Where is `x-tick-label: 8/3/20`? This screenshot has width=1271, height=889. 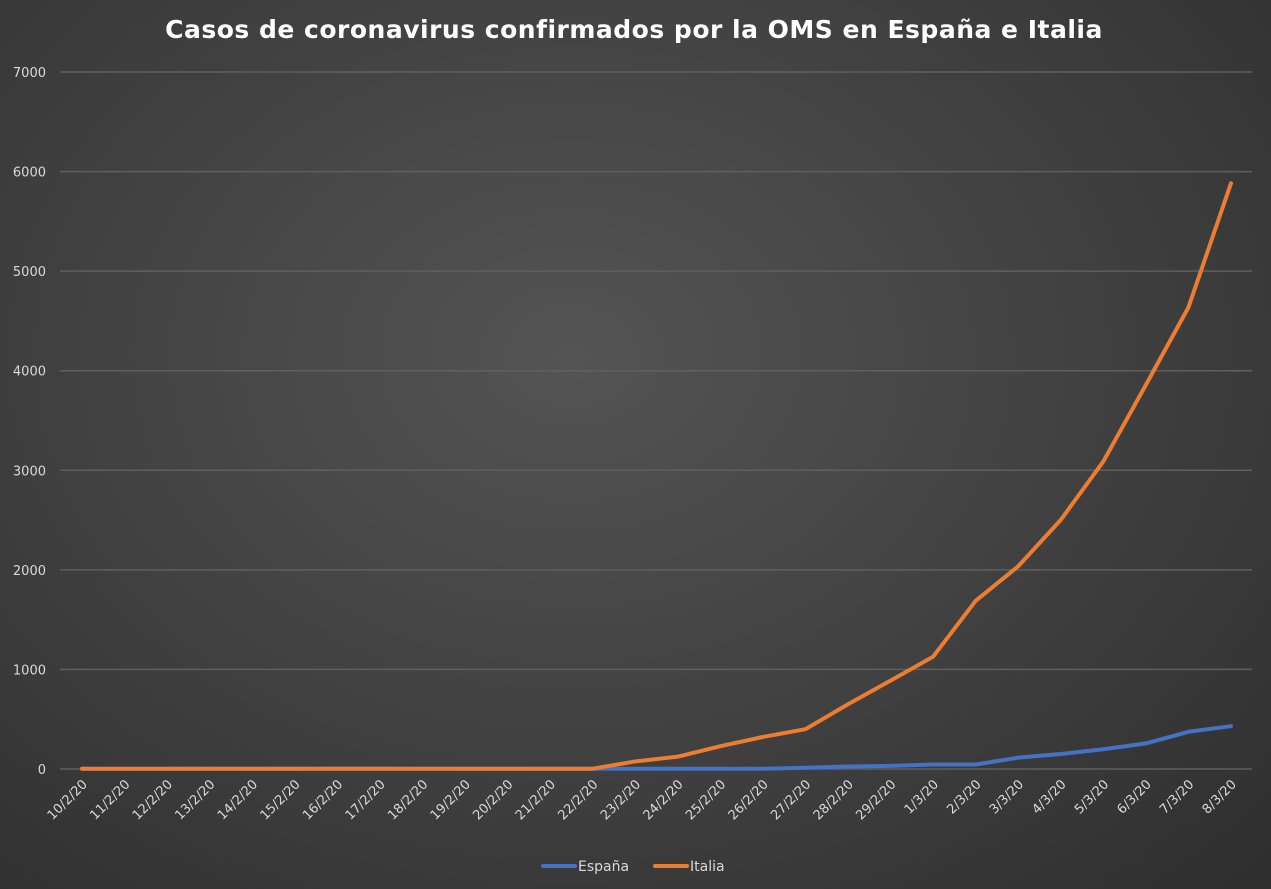
x-tick-label: 8/3/20 is located at coordinates (1220, 797).